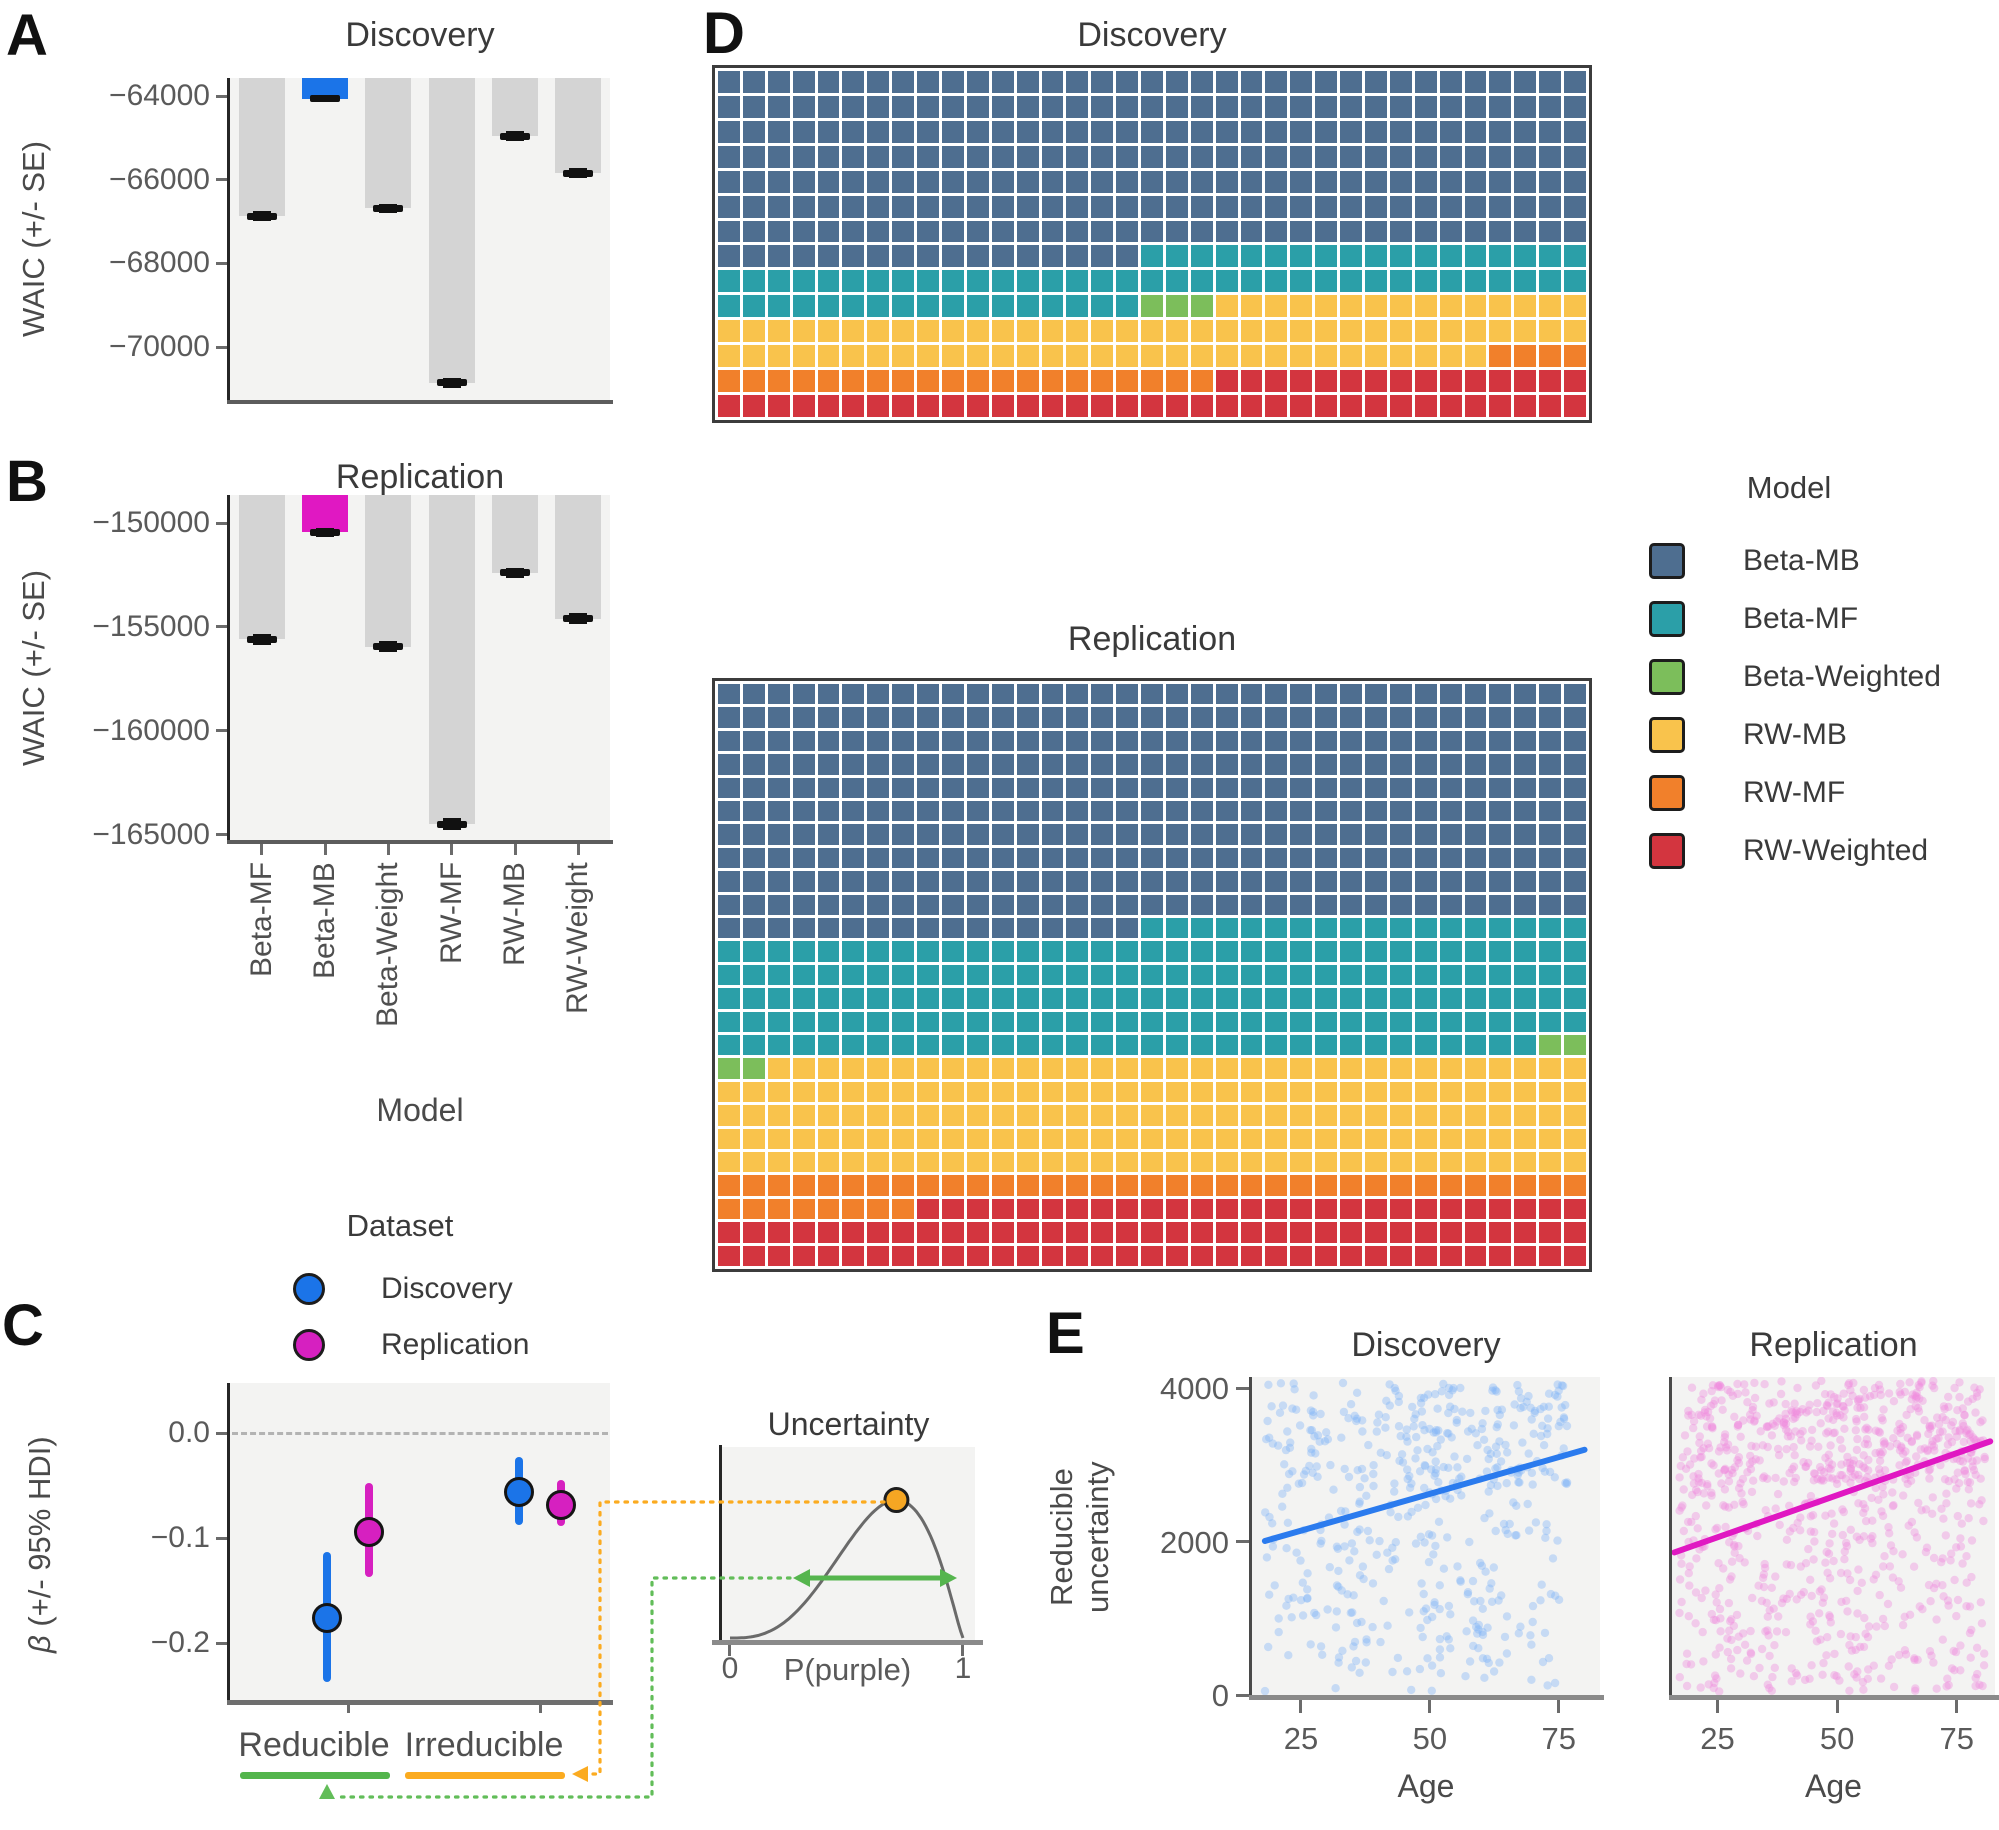  What do you see at coordinates (514, 914) in the screenshot?
I see `x-category-label: RW-MB` at bounding box center [514, 914].